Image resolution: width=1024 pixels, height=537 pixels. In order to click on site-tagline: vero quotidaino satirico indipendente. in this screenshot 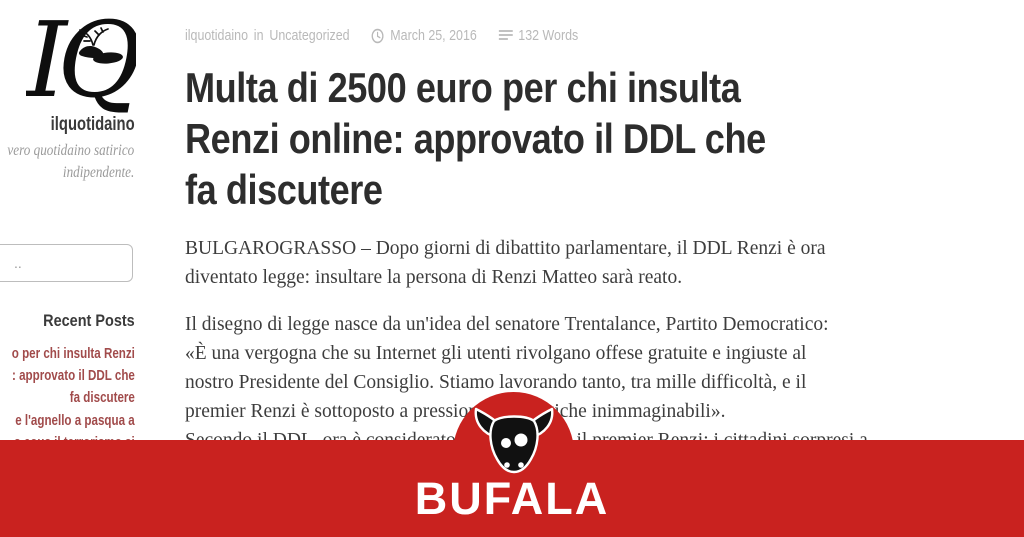, I will do `click(70, 162)`.